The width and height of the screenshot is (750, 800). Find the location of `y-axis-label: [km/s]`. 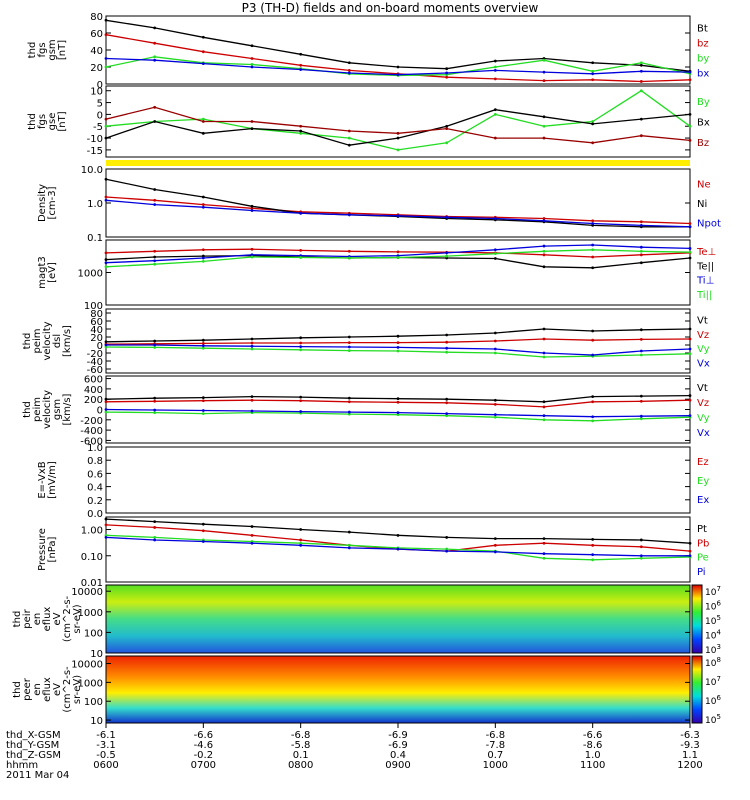

y-axis-label: [km/s] is located at coordinates (67, 341).